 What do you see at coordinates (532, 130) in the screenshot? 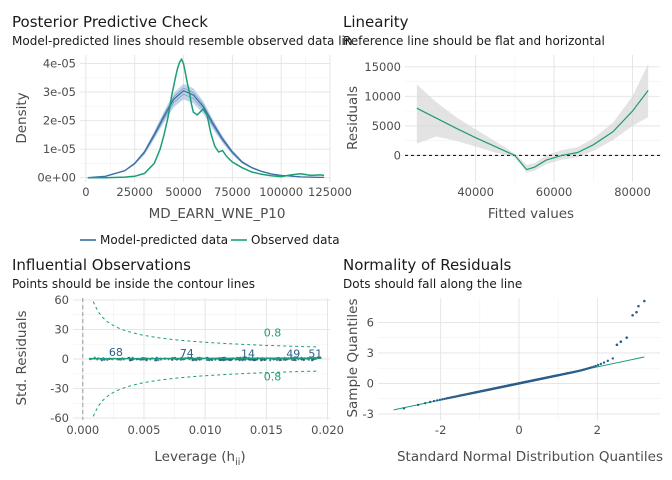
I see `loess-fit-line` at bounding box center [532, 130].